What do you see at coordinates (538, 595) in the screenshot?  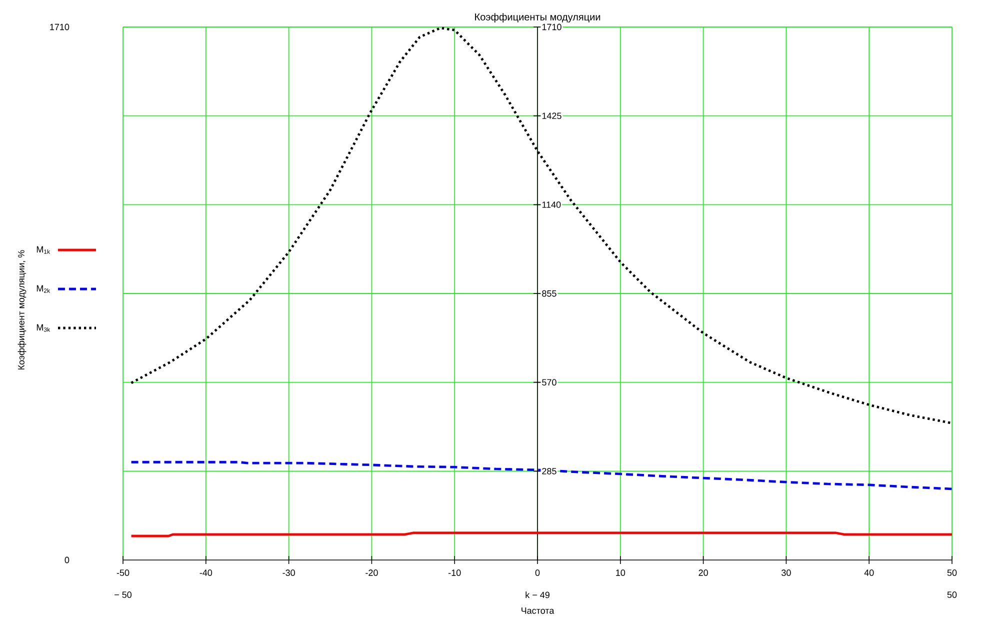 I see `x2-axis-title: k − 49` at bounding box center [538, 595].